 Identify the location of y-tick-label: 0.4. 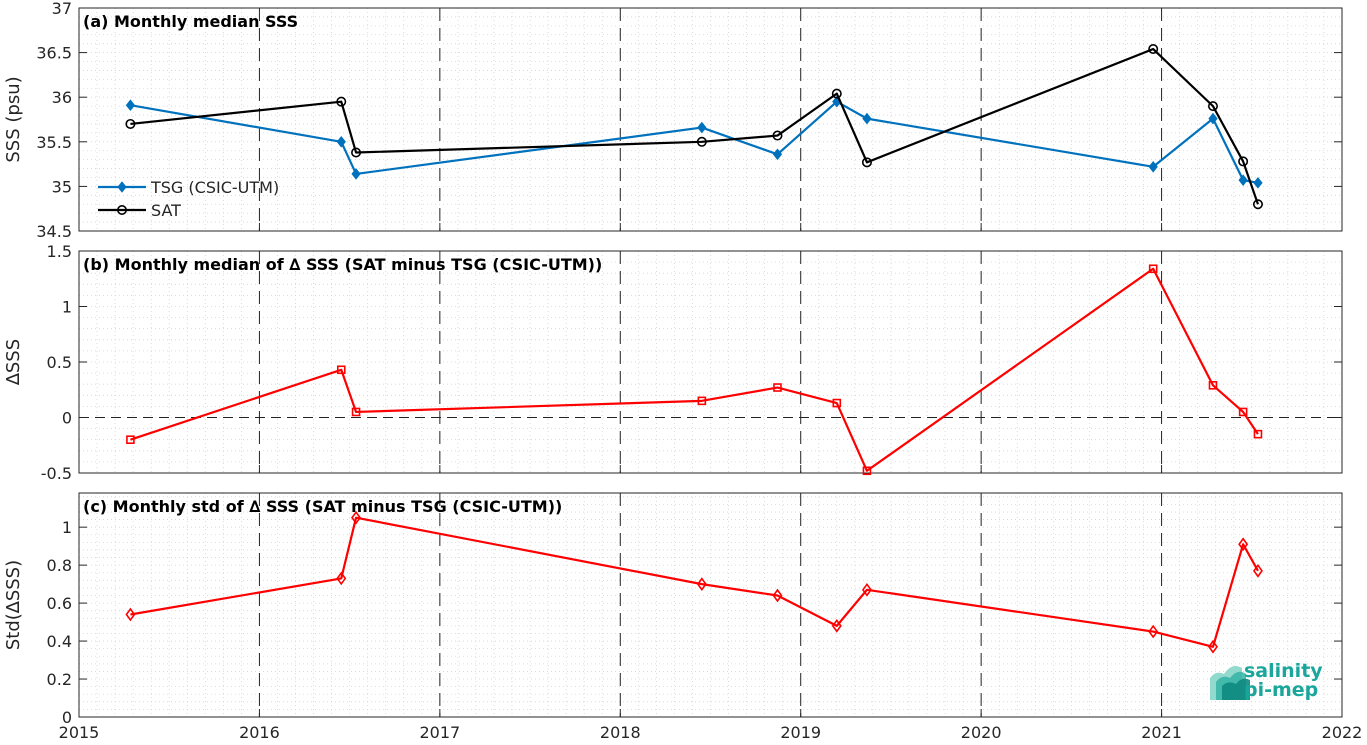
(59, 641).